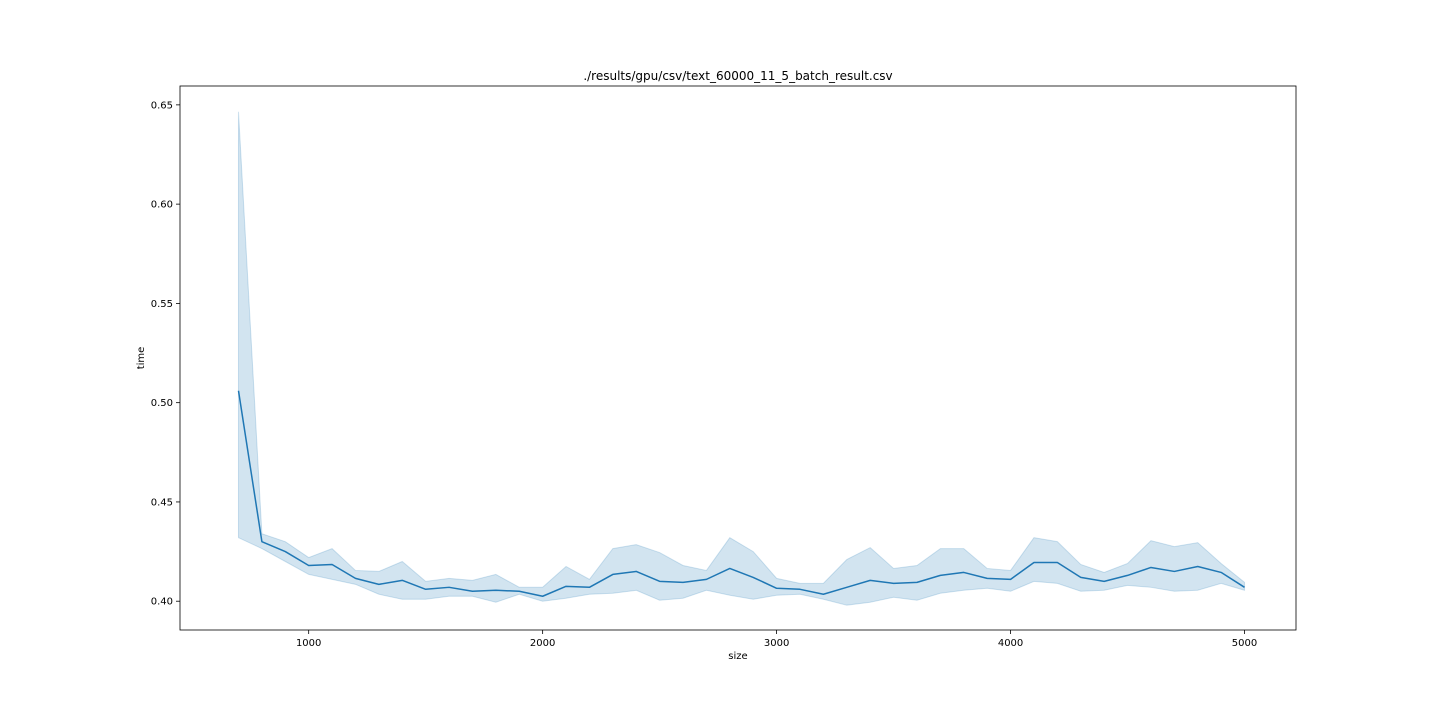 Image resolution: width=1440 pixels, height=724 pixels. What do you see at coordinates (162, 403) in the screenshot?
I see `y-tick-label: 0.50` at bounding box center [162, 403].